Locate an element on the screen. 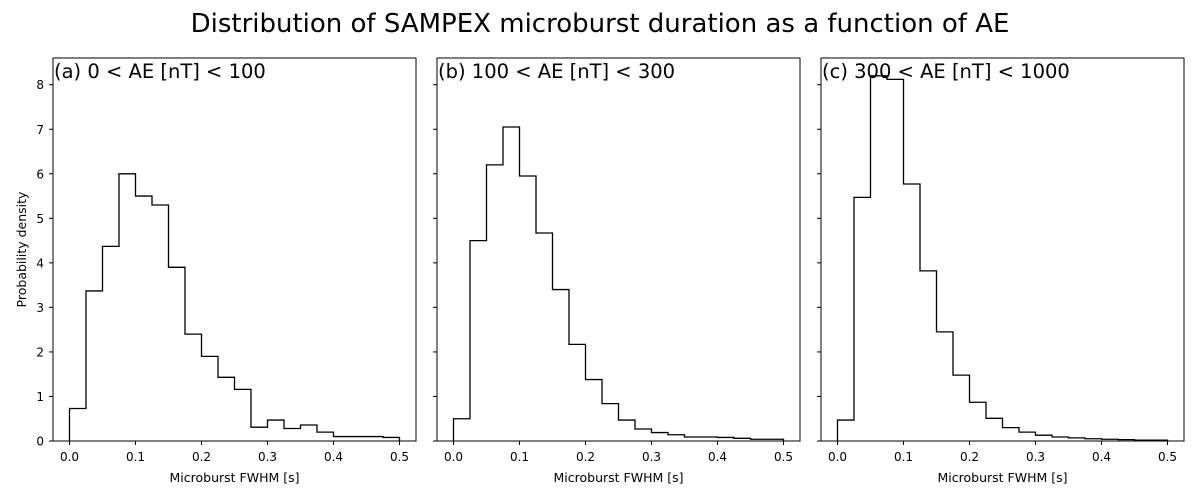  y-axis-label: Probability density is located at coordinates (21, 249).